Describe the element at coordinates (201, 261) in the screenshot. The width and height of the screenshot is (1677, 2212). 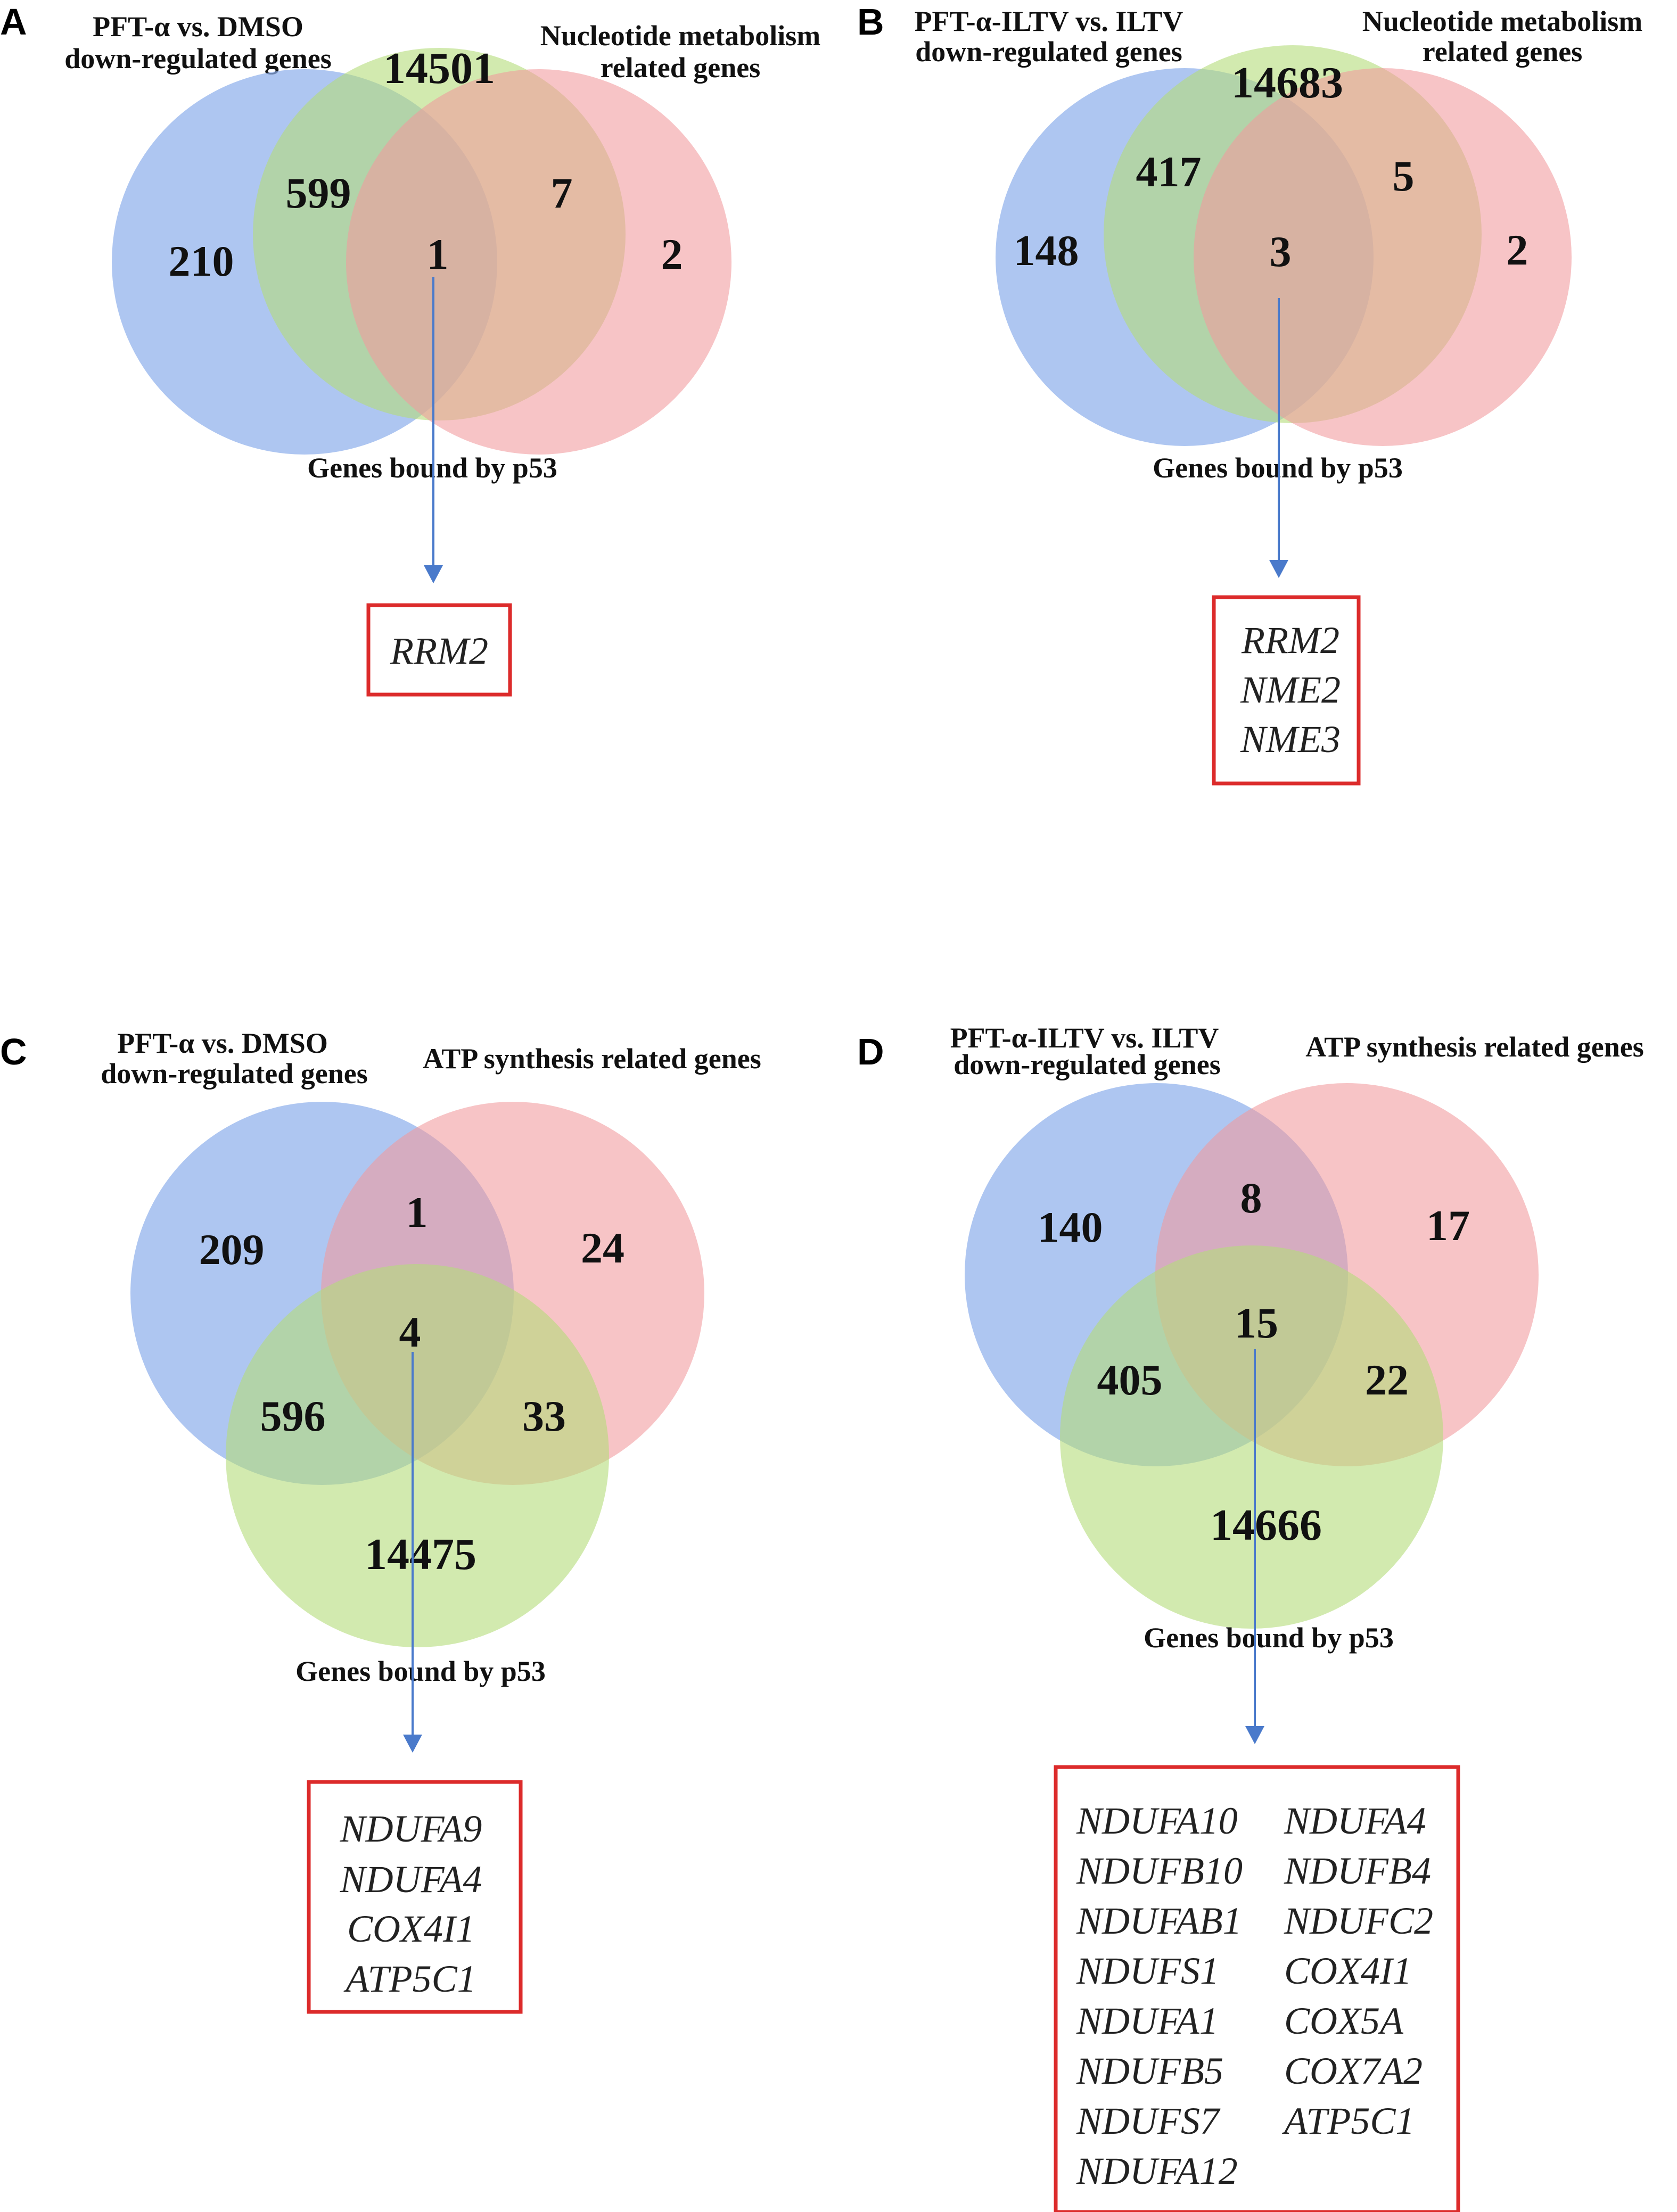
I see `panel-a-count-only-a: 210` at that location.